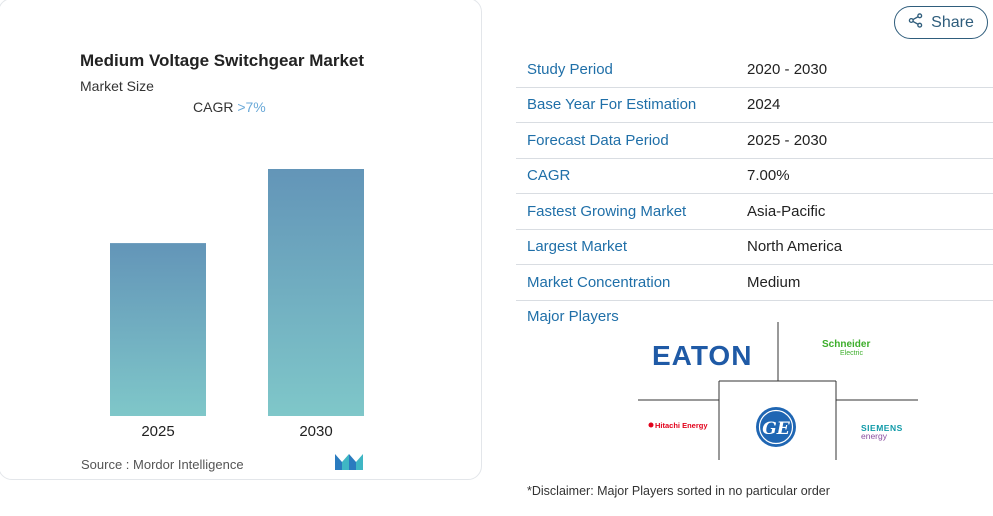 The height and width of the screenshot is (516, 993). Describe the element at coordinates (870, 105) in the screenshot. I see `fact-value: 2024` at that location.